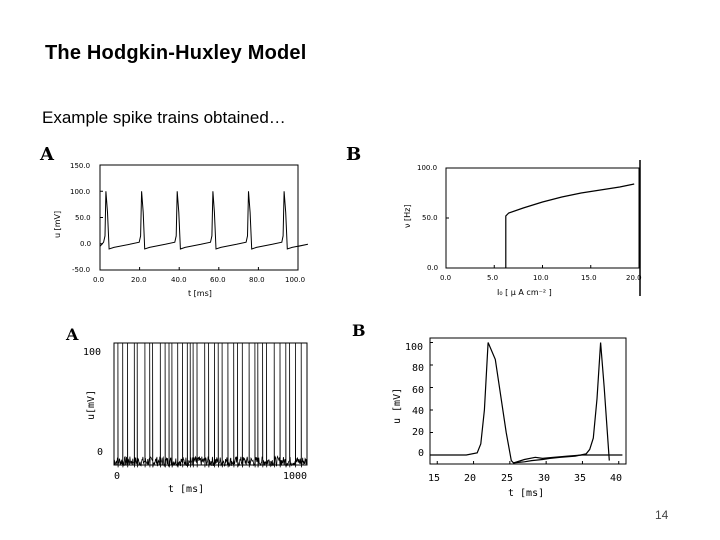  What do you see at coordinates (397, 406) in the screenshot?
I see `y-axis-label-bottom-b: u [mV]` at bounding box center [397, 406].